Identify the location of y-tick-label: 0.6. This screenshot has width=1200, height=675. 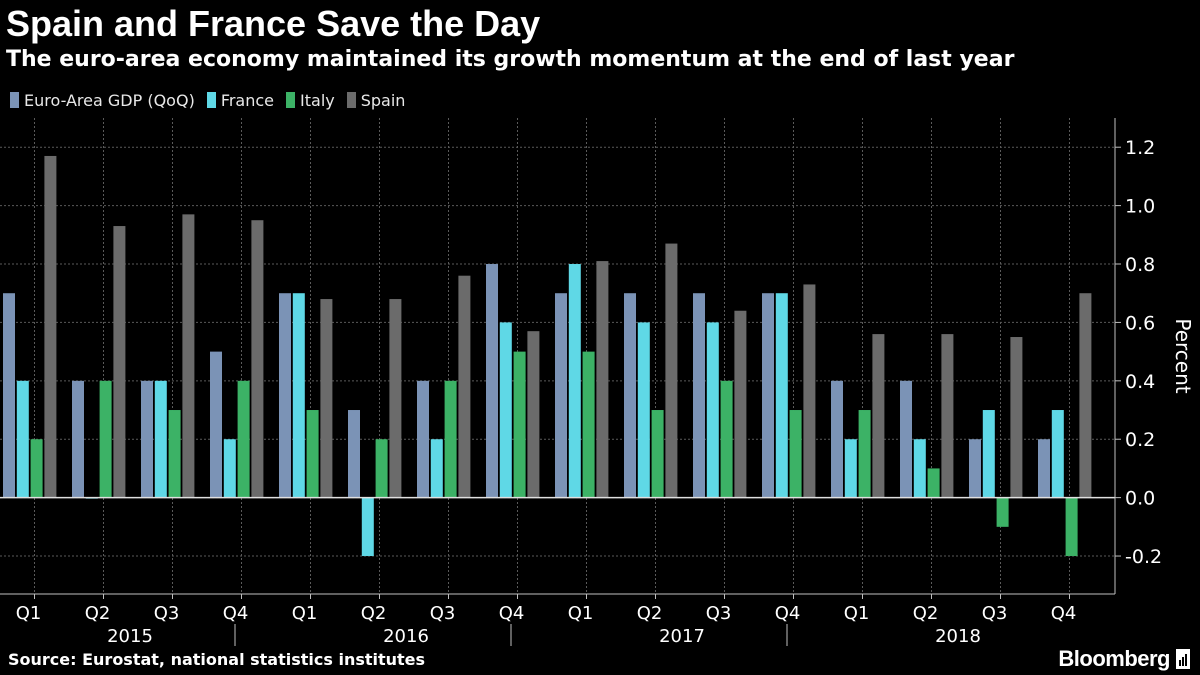
(1140, 323).